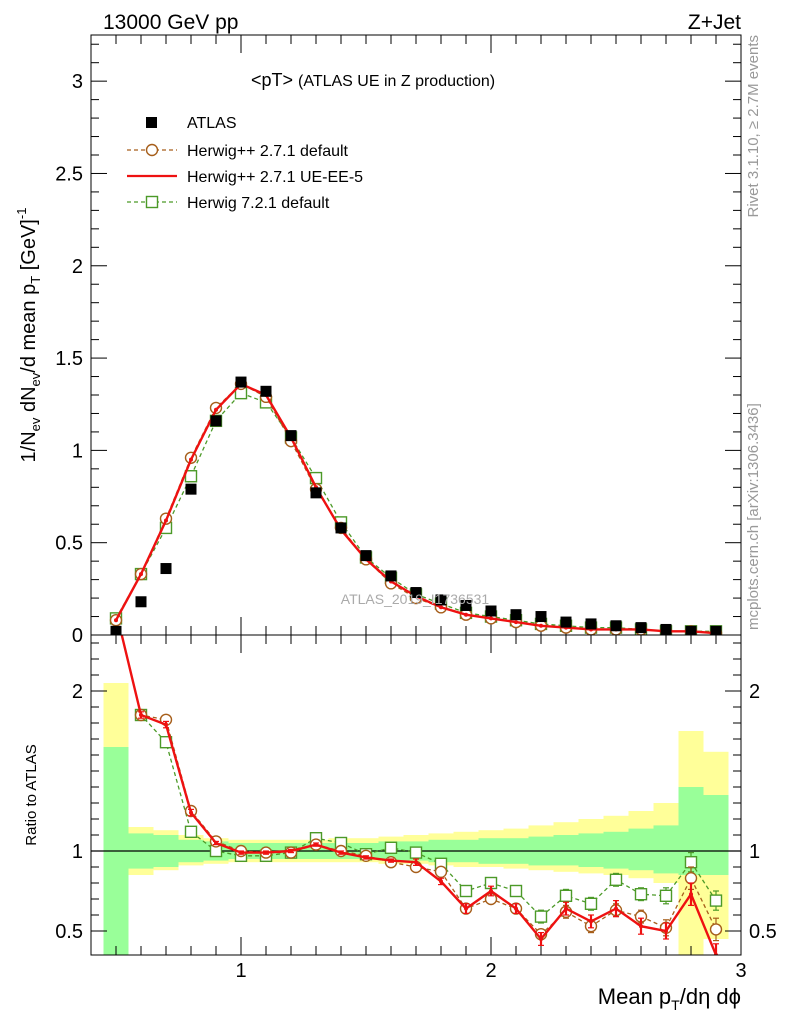 The image size is (786, 1024). What do you see at coordinates (77, 451) in the screenshot?
I see `main-ytick-label: 1` at bounding box center [77, 451].